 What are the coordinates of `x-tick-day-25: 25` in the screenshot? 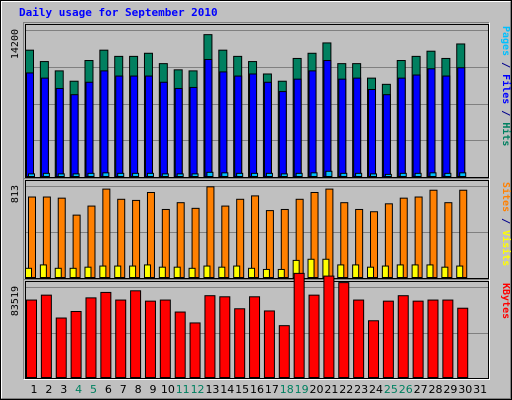 It's located at (391, 389).